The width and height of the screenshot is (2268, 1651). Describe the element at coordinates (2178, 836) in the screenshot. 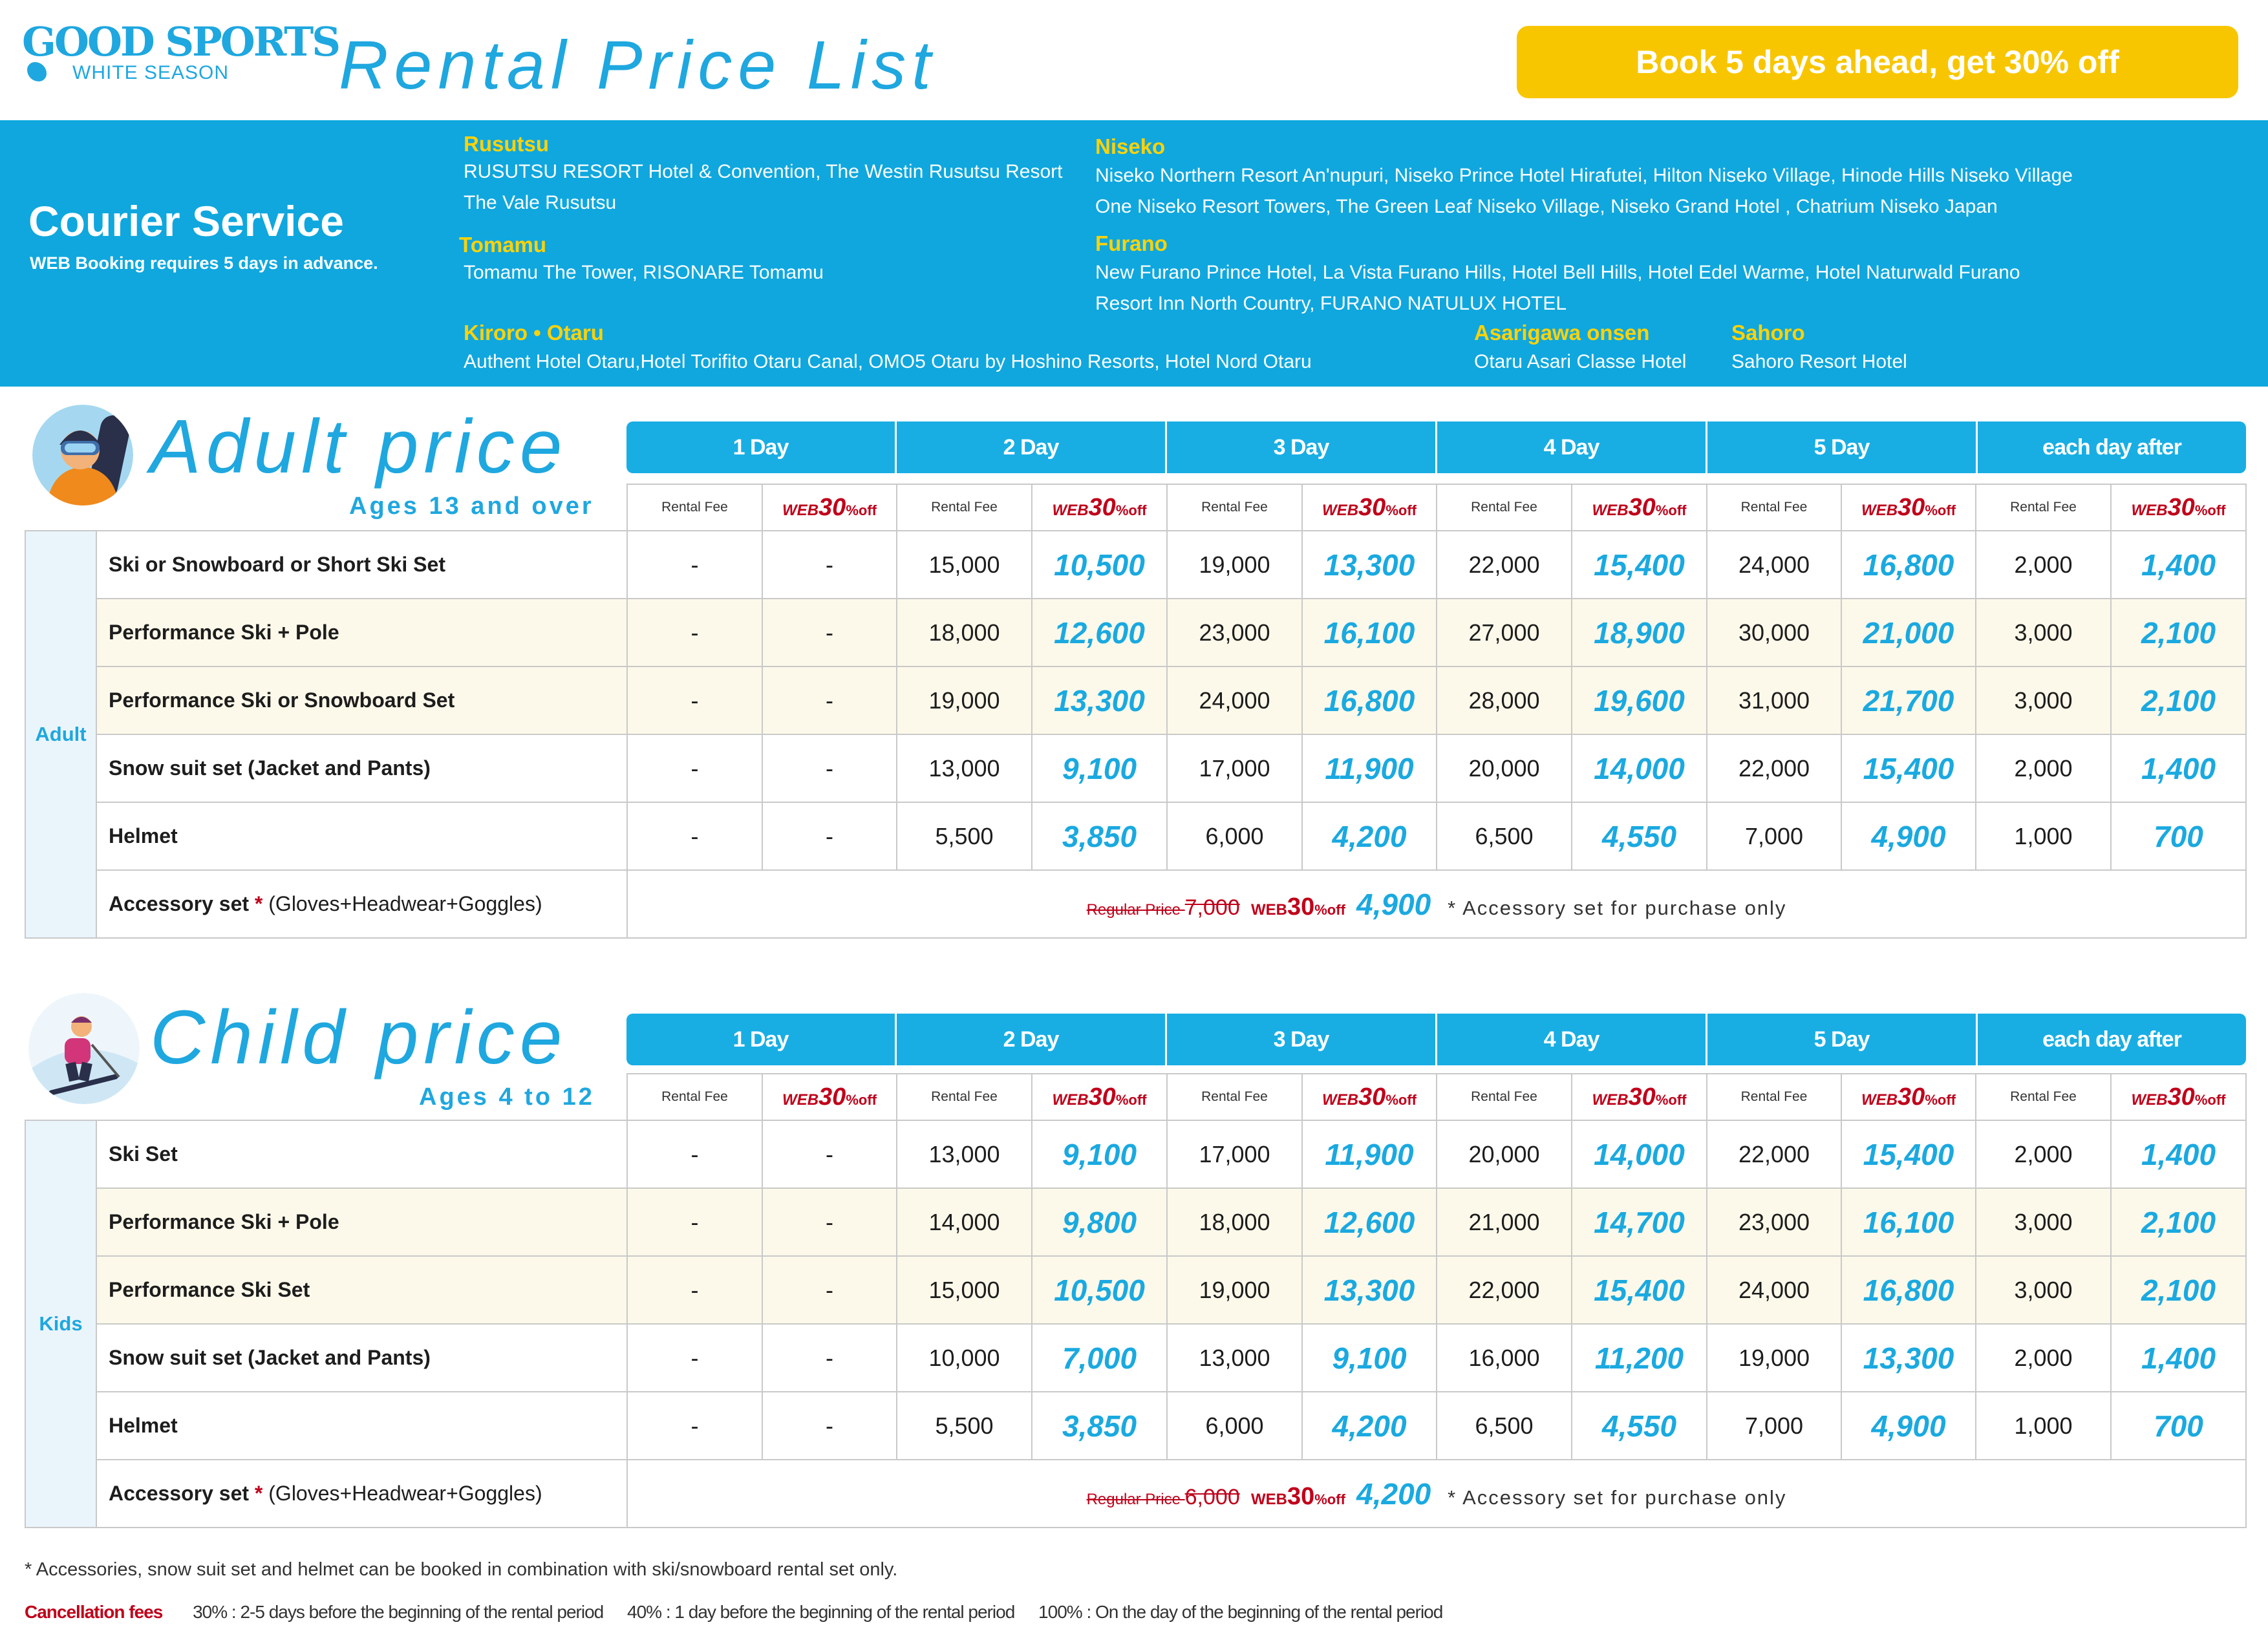

I see `web-price-cell: 700` at that location.